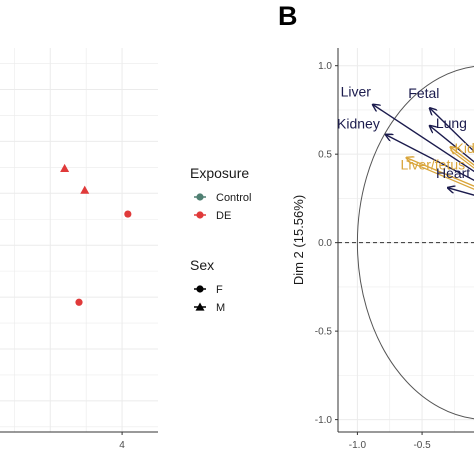  Describe the element at coordinates (451, 123) in the screenshot. I see `variable-label: Lung` at that location.